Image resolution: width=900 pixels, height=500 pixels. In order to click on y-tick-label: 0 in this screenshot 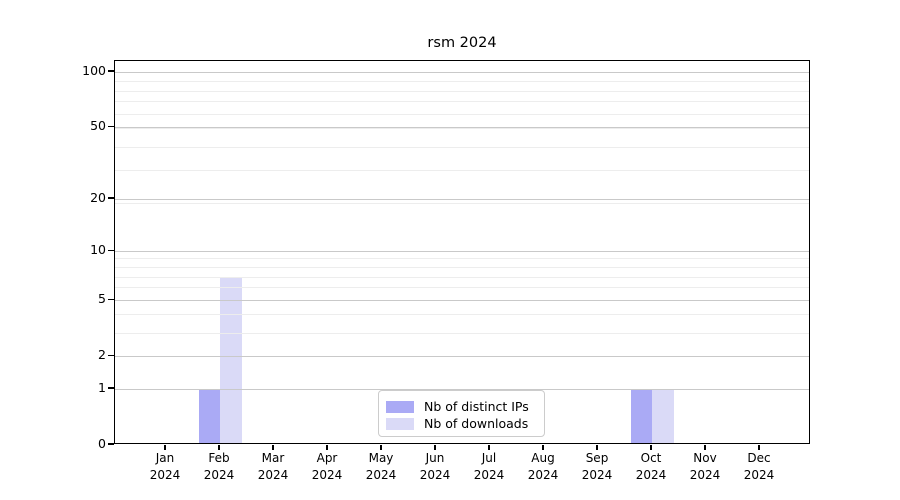, I will do `click(102, 443)`.